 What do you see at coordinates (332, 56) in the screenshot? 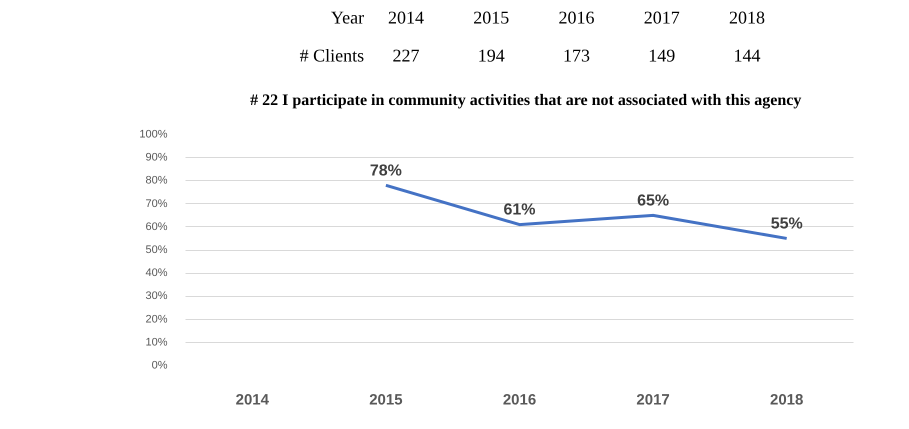
I see `text: # Clients` at bounding box center [332, 56].